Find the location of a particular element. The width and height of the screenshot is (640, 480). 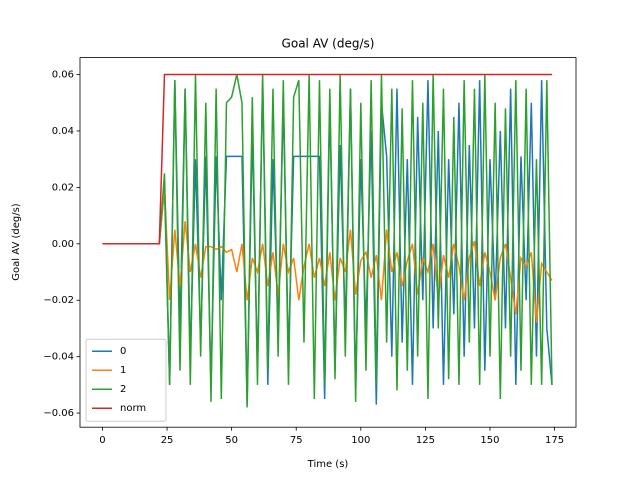

y-tick-label: −0.02 is located at coordinates (58, 300).